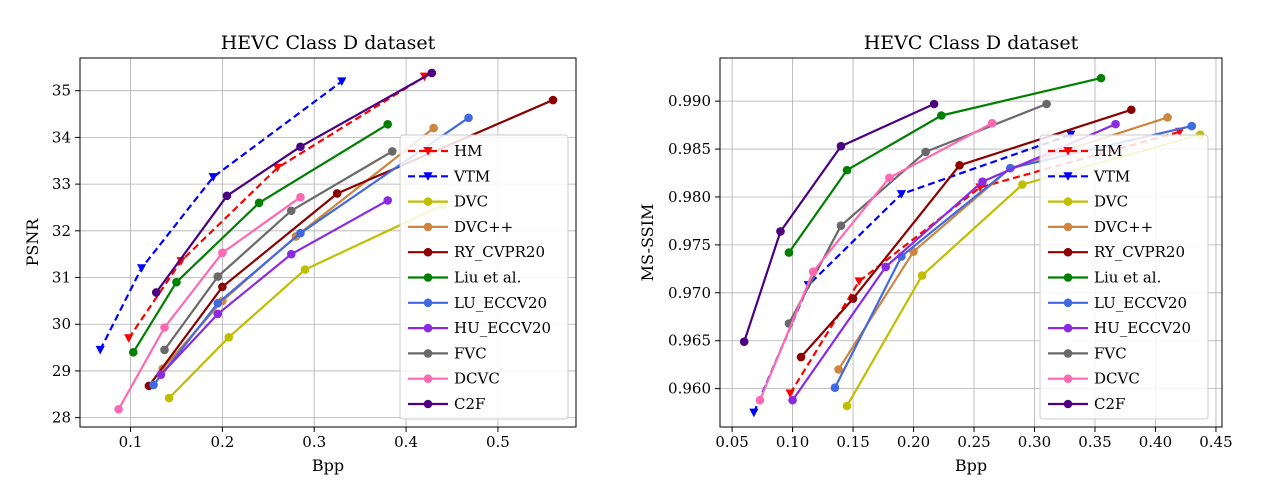  Describe the element at coordinates (1116, 252) in the screenshot. I see `legend-item: RY_CVPR20` at that location.